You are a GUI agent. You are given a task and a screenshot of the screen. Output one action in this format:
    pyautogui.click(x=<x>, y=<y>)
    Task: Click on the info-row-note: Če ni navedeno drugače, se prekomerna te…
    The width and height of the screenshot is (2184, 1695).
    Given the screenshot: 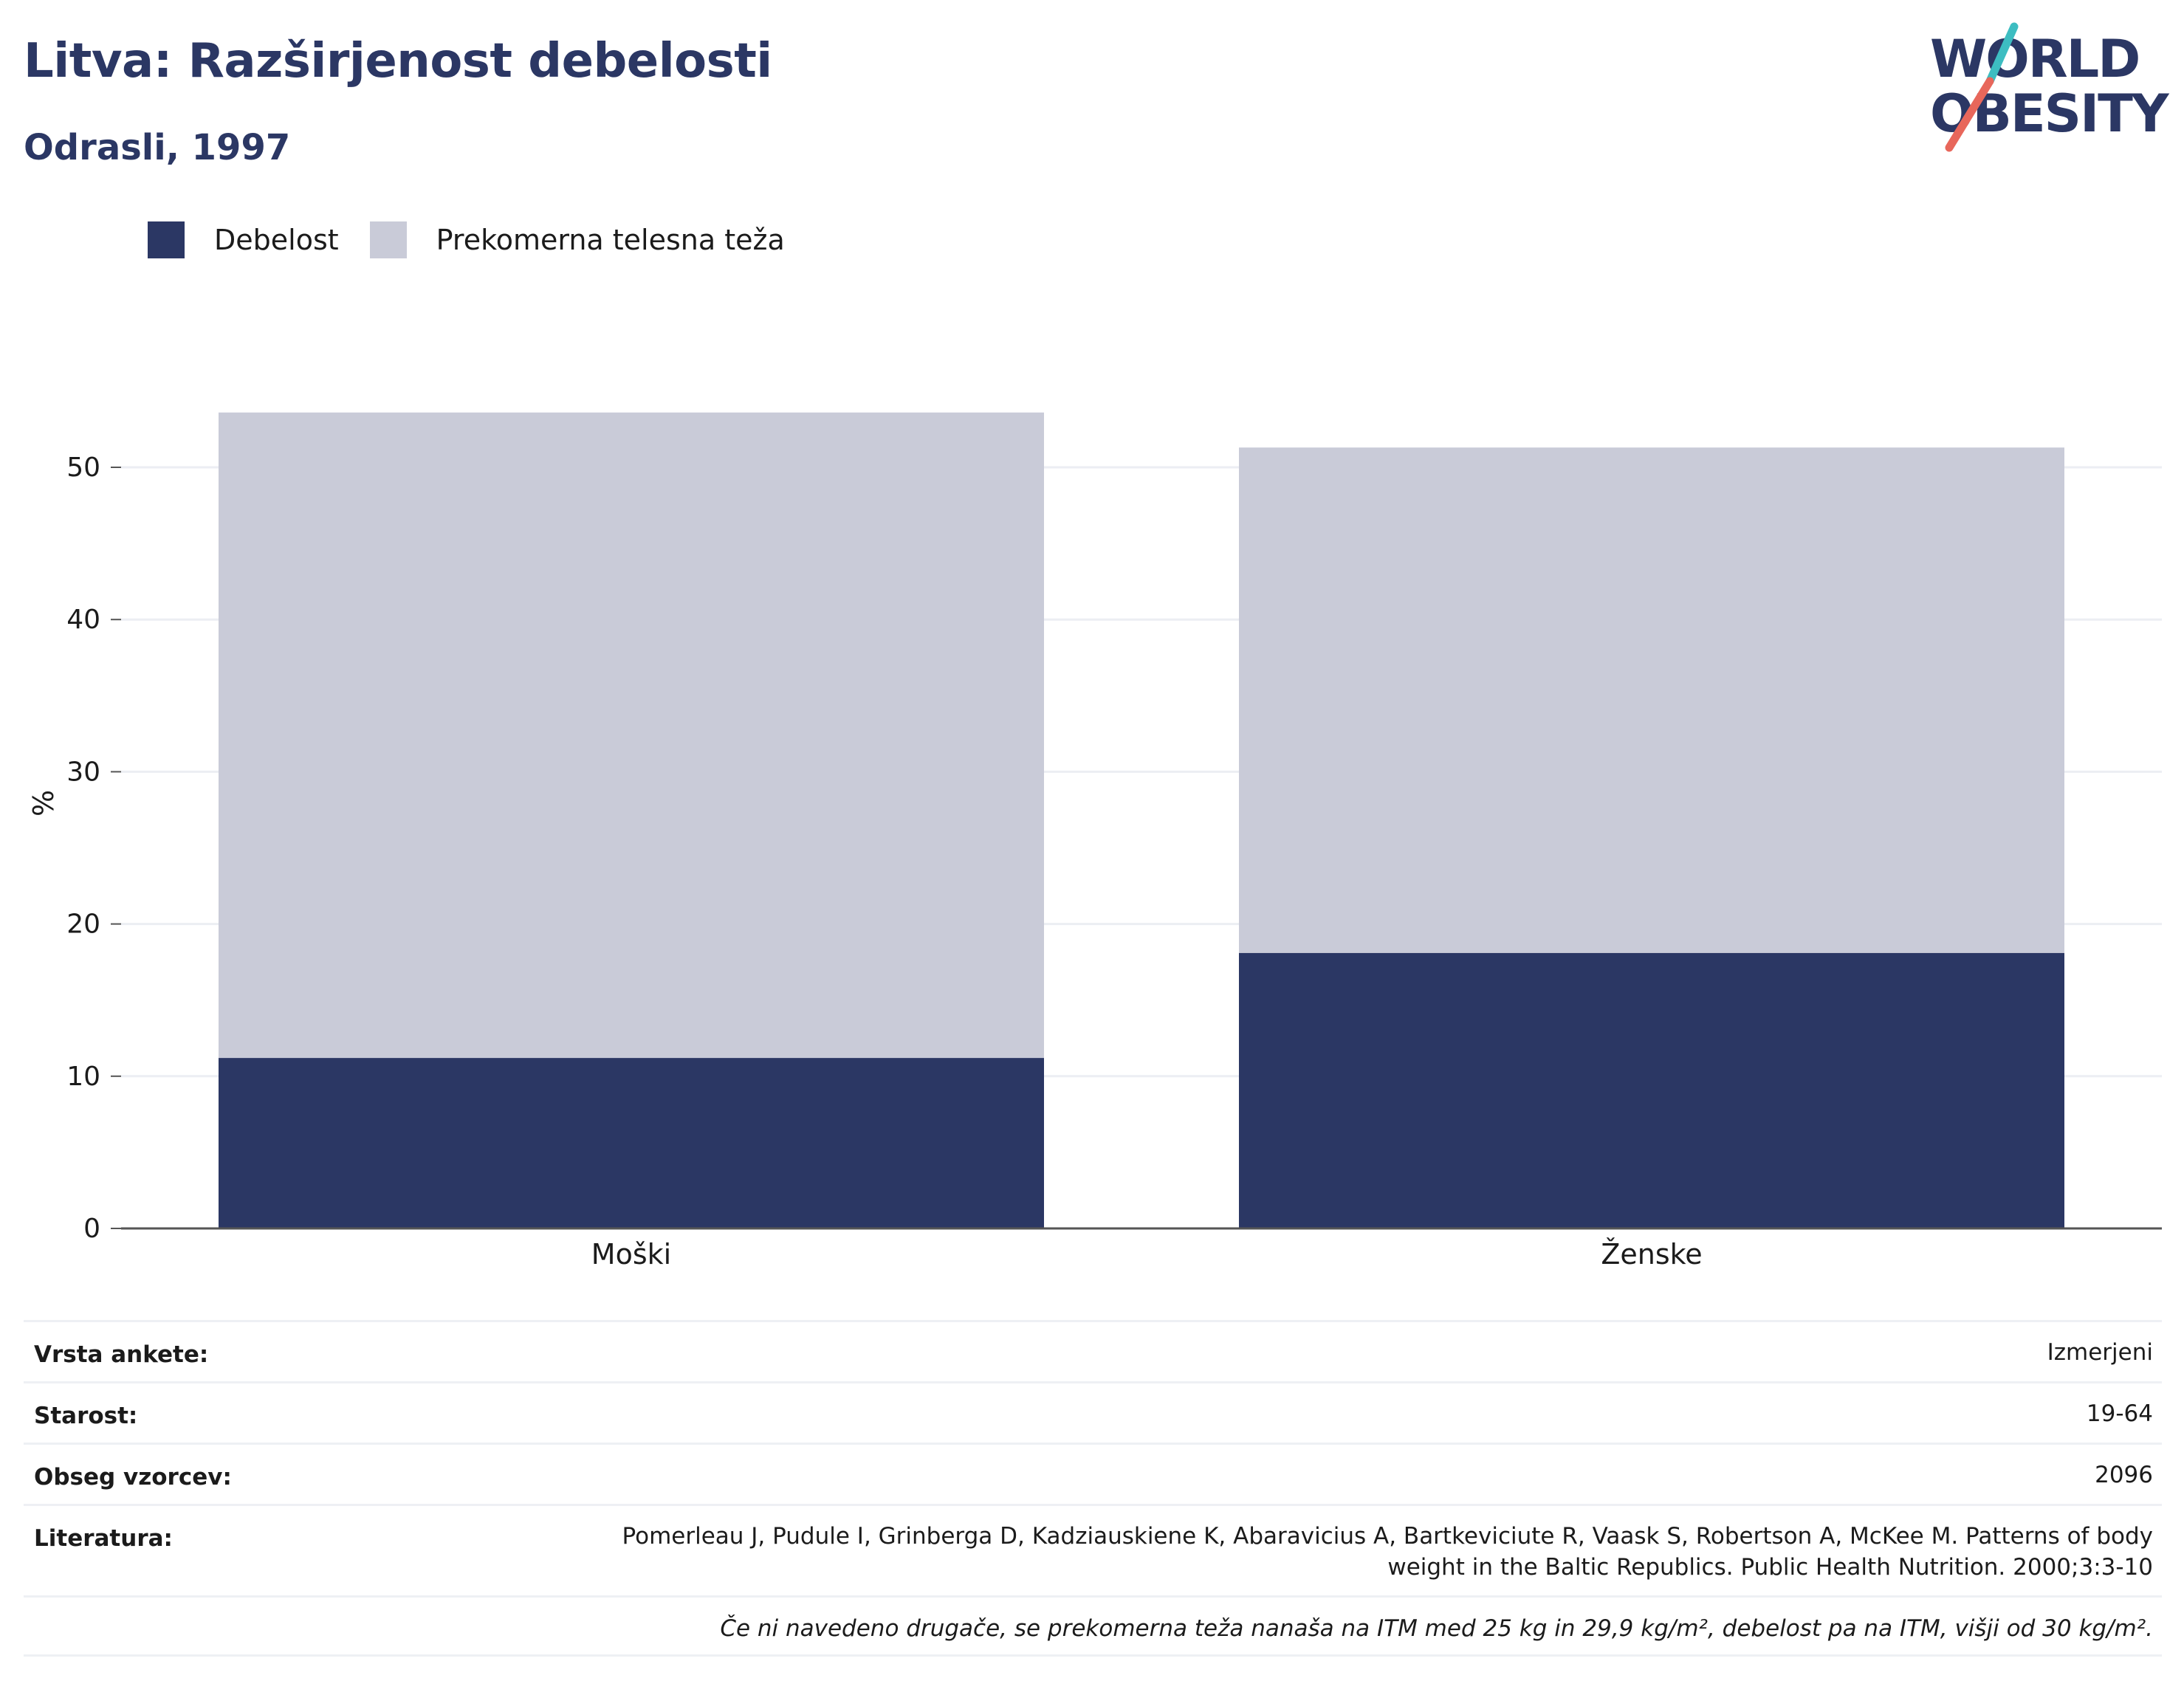 What is the action you would take?
    pyautogui.click(x=1093, y=1626)
    